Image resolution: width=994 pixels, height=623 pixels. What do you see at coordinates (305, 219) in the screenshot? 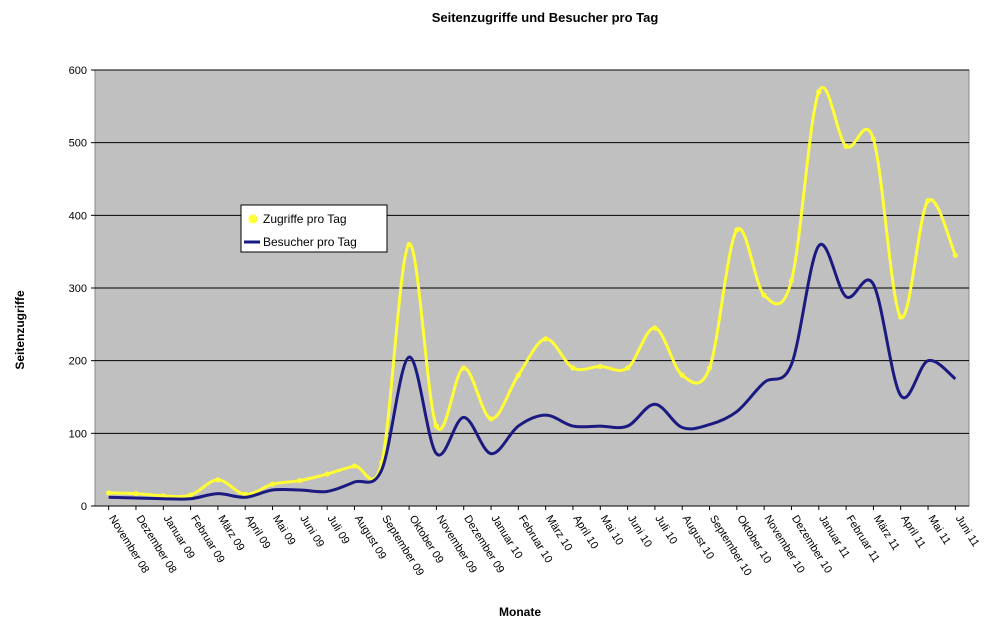
I see `legend-label: Zugriffe pro Tag` at bounding box center [305, 219].